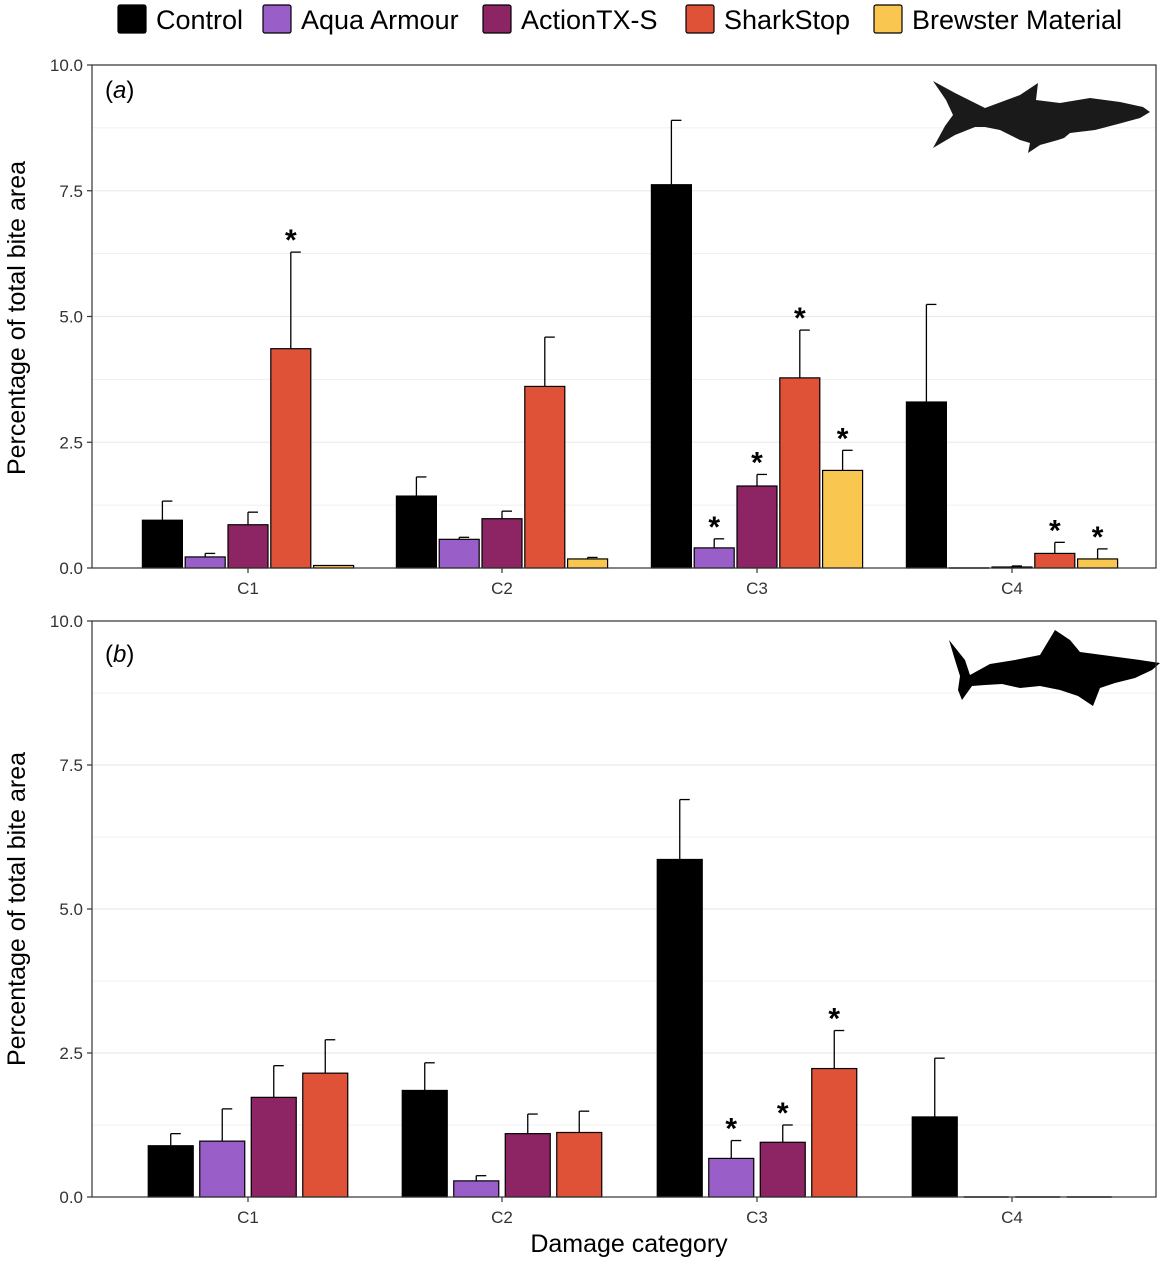  What do you see at coordinates (1098, 537) in the screenshot?
I see `significance-star-brewster-material-c4: *` at bounding box center [1098, 537].